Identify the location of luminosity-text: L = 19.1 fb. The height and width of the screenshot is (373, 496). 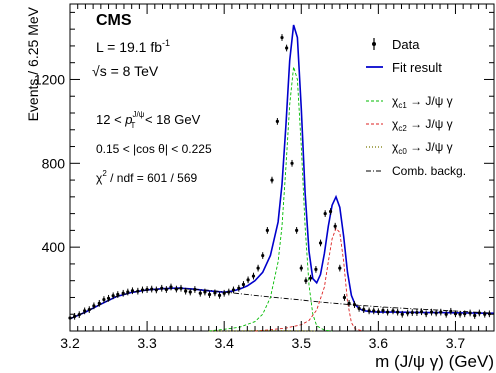
(129, 47).